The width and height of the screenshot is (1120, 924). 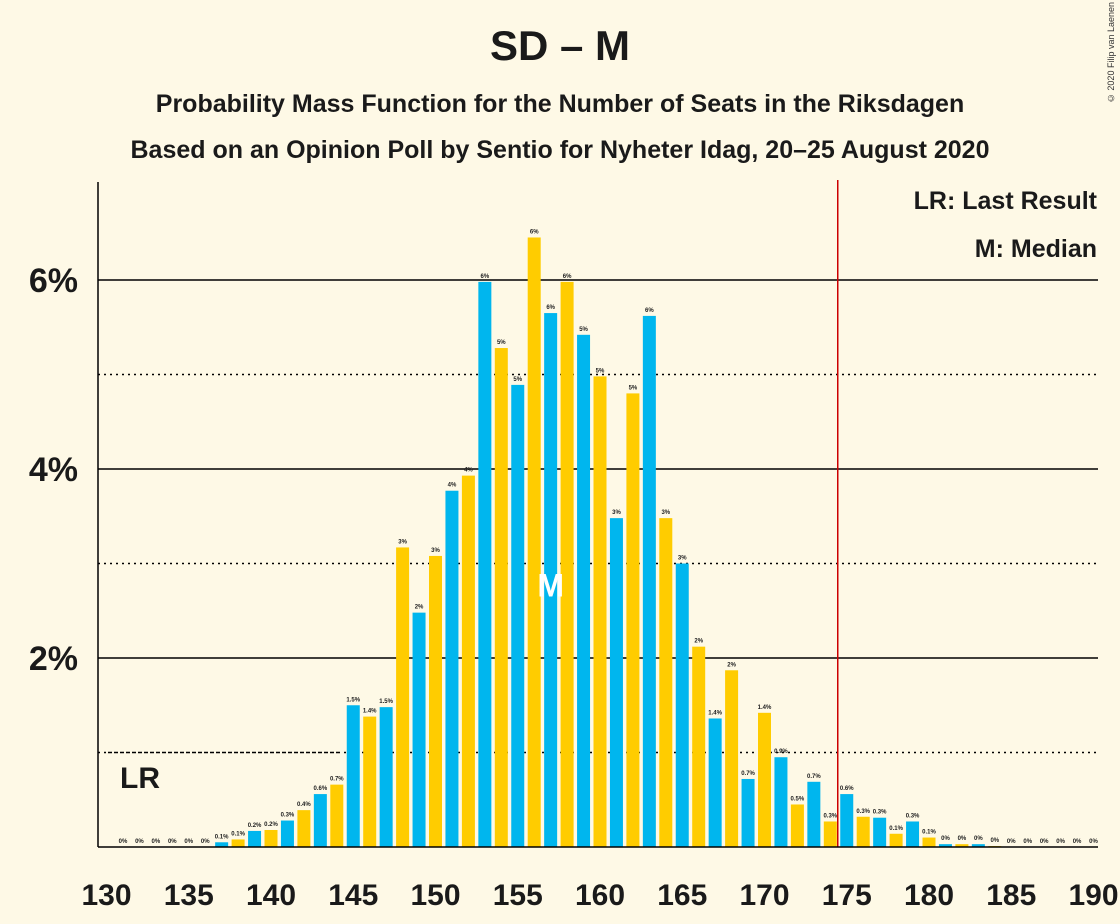 What do you see at coordinates (600, 895) in the screenshot?
I see `x-tick-label: 160` at bounding box center [600, 895].